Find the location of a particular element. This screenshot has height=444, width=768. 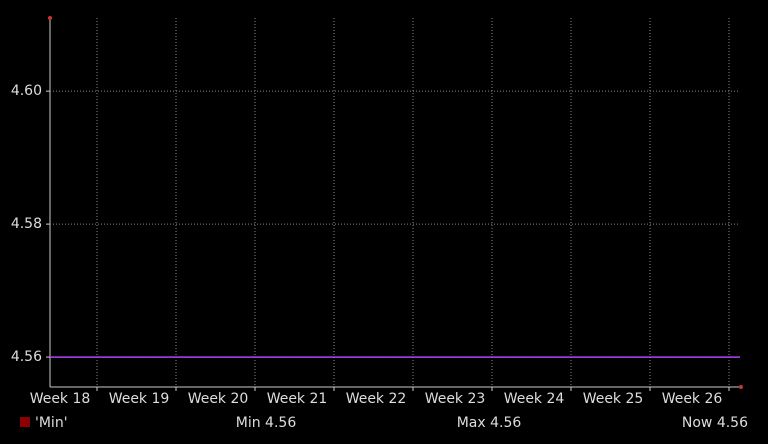

stat-min: Min 4.56 is located at coordinates (266, 423).